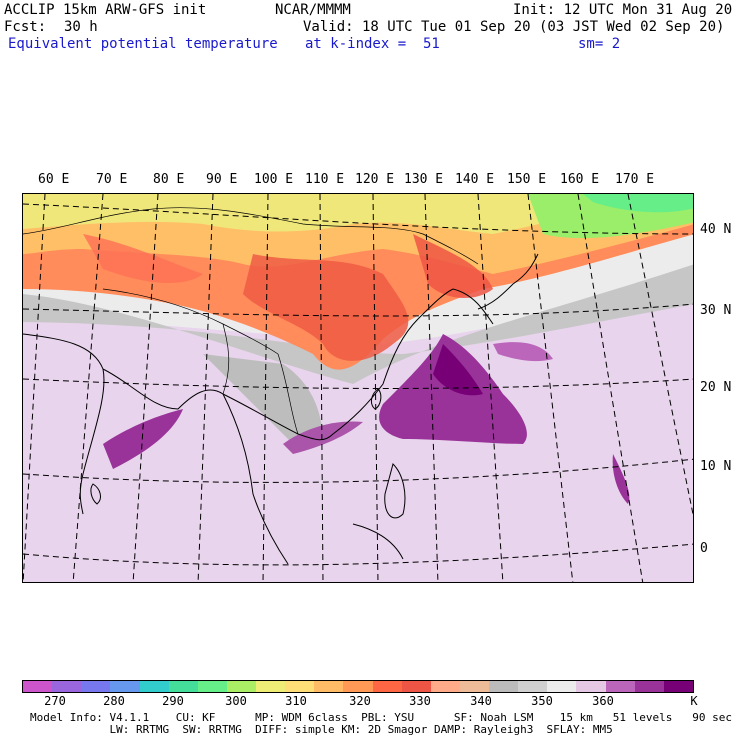 This screenshot has height=740, width=740. Describe the element at coordinates (55, 701) in the screenshot. I see `colorbar-label-270: 270` at that location.